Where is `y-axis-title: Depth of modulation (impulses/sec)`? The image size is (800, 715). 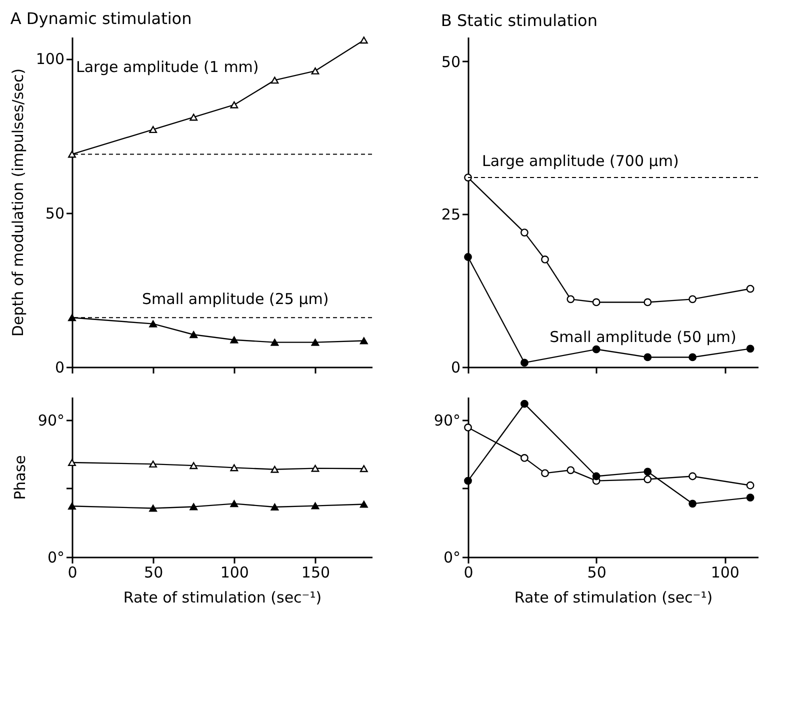
y-axis-title: Depth of modulation (impulses/sec) is located at coordinates (17, 202).